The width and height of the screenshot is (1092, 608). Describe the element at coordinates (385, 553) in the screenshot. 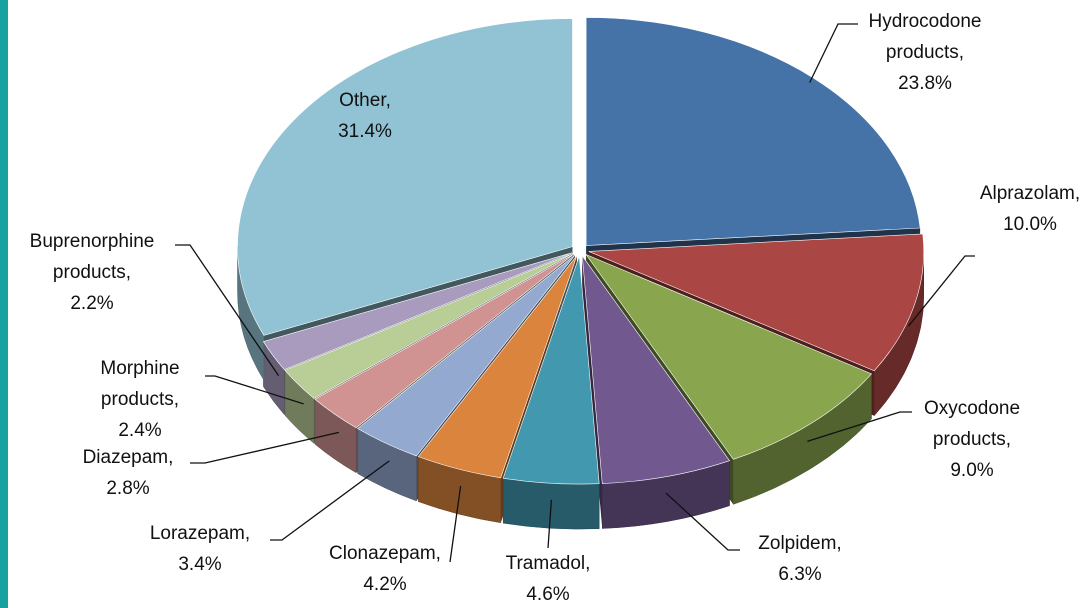

I see `category-label: Clonazepam,` at that location.